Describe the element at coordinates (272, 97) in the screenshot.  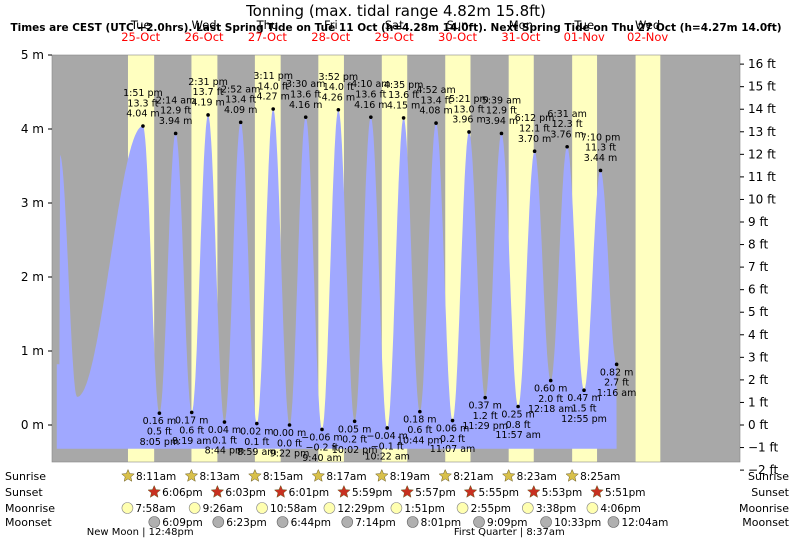
I see `high-tide-label: 4.27 m` at that location.